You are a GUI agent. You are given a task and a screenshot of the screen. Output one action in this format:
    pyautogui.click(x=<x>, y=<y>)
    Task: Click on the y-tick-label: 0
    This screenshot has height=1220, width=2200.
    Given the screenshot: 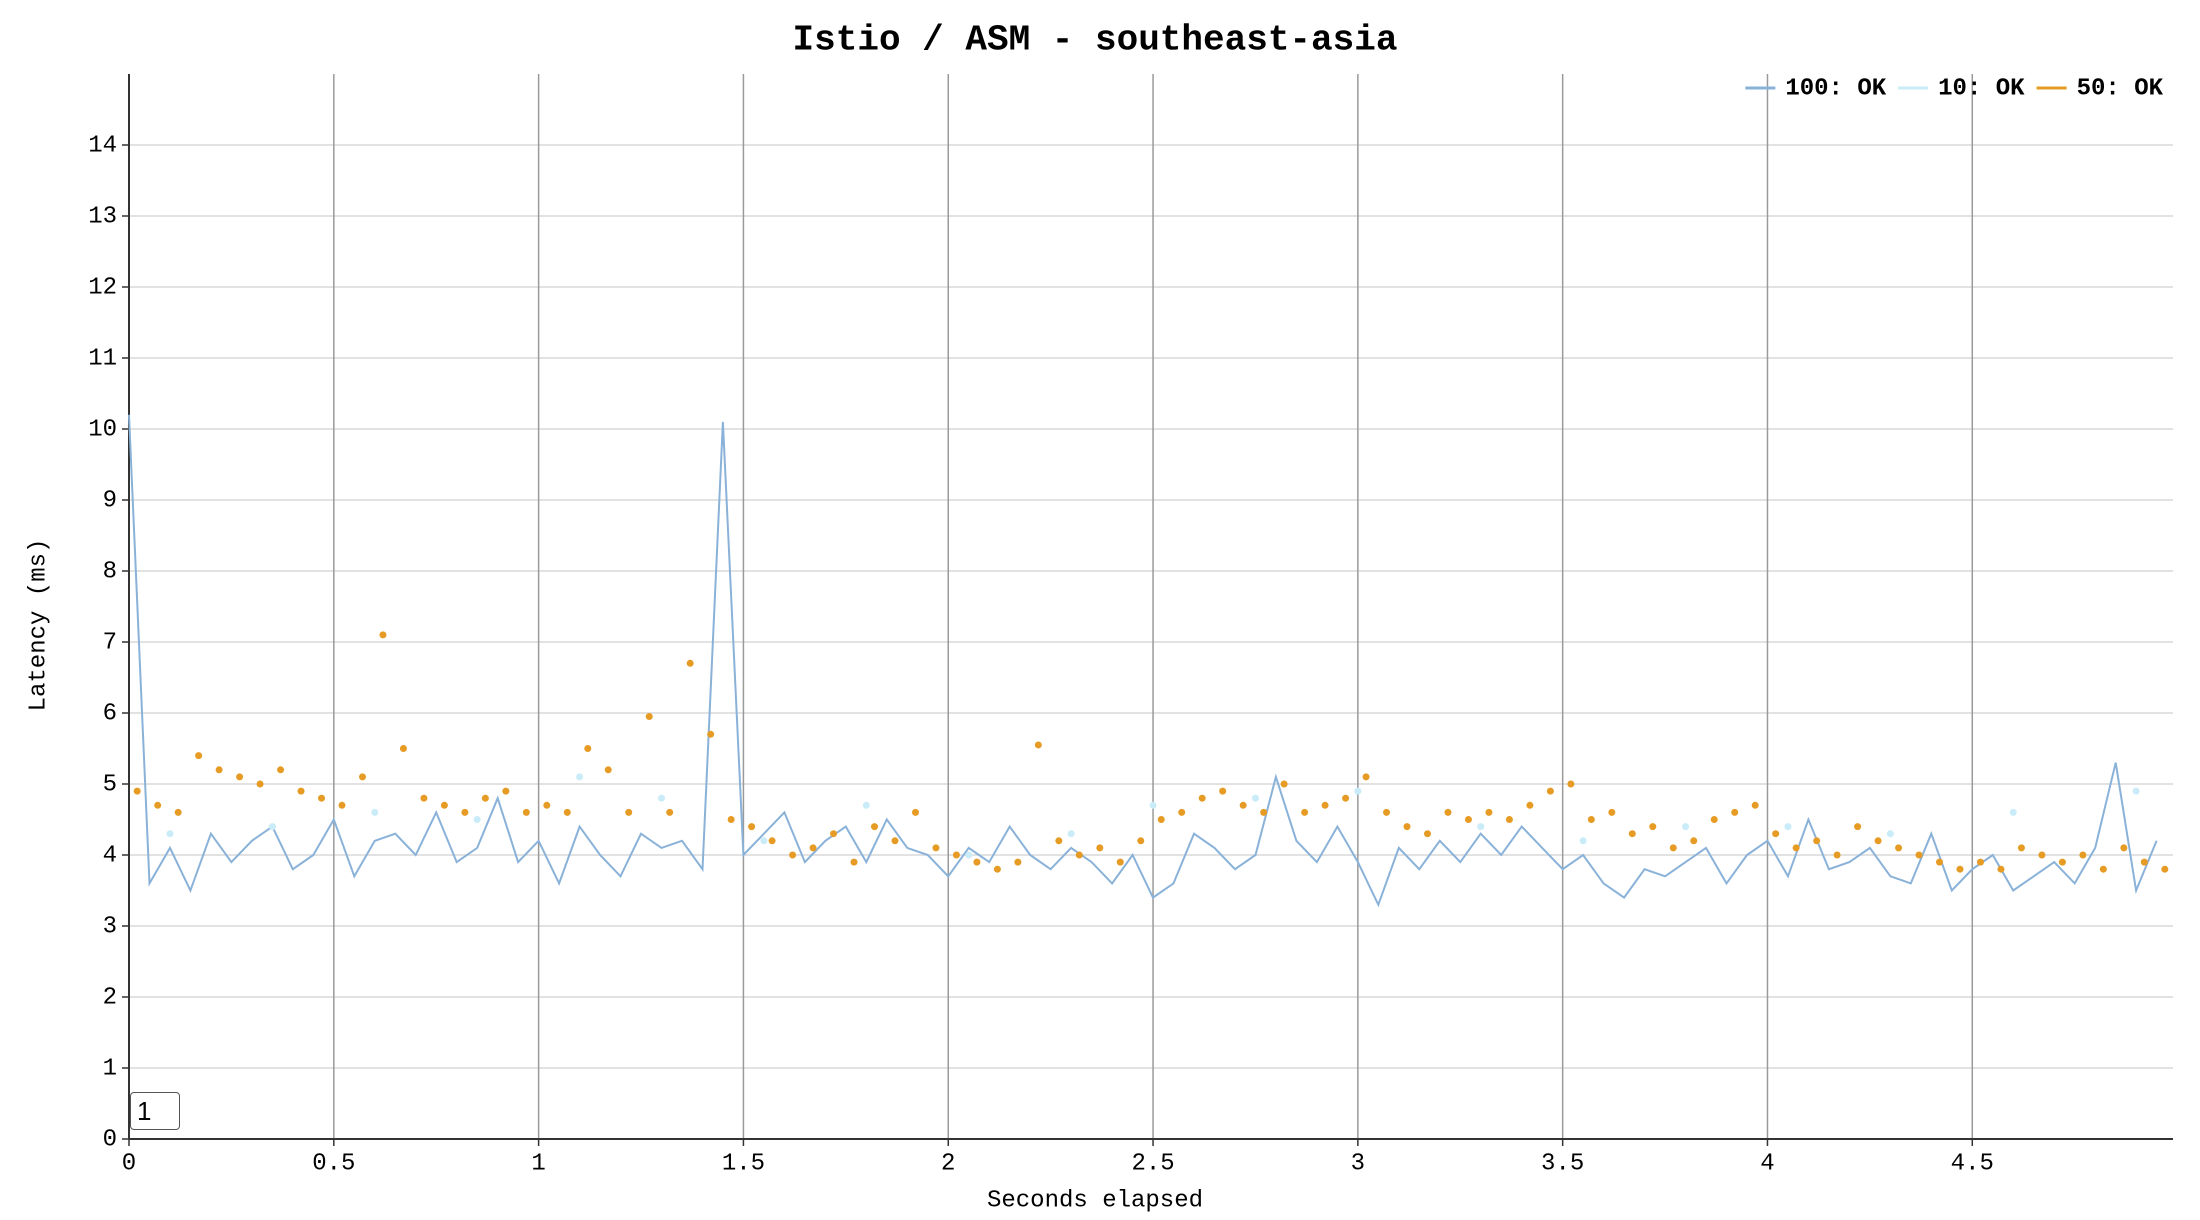 What is the action you would take?
    pyautogui.click(x=110, y=1139)
    